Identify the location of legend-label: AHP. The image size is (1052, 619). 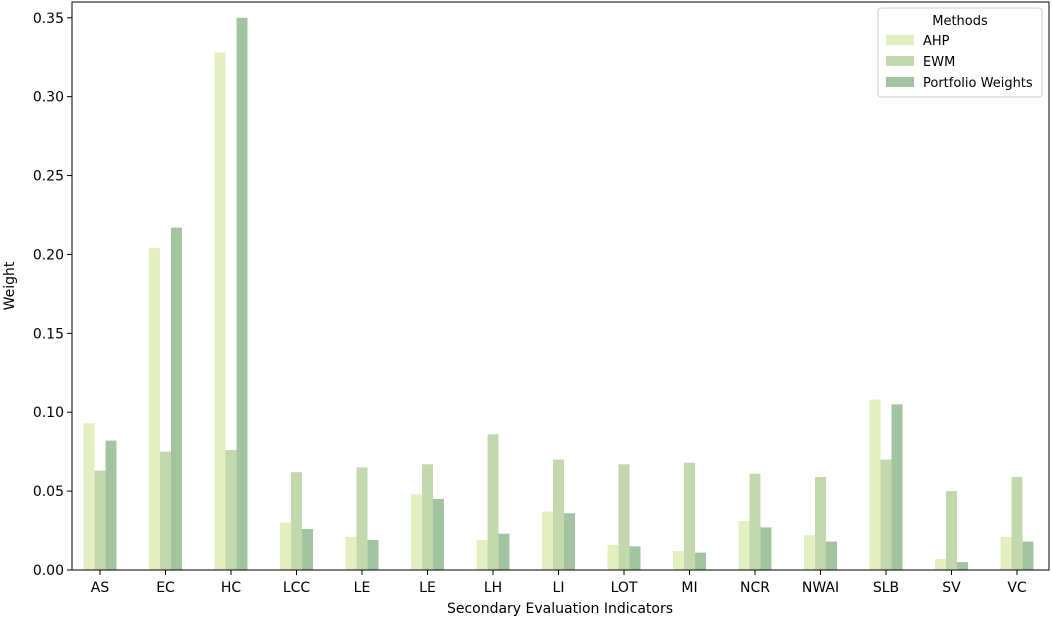
(936, 41).